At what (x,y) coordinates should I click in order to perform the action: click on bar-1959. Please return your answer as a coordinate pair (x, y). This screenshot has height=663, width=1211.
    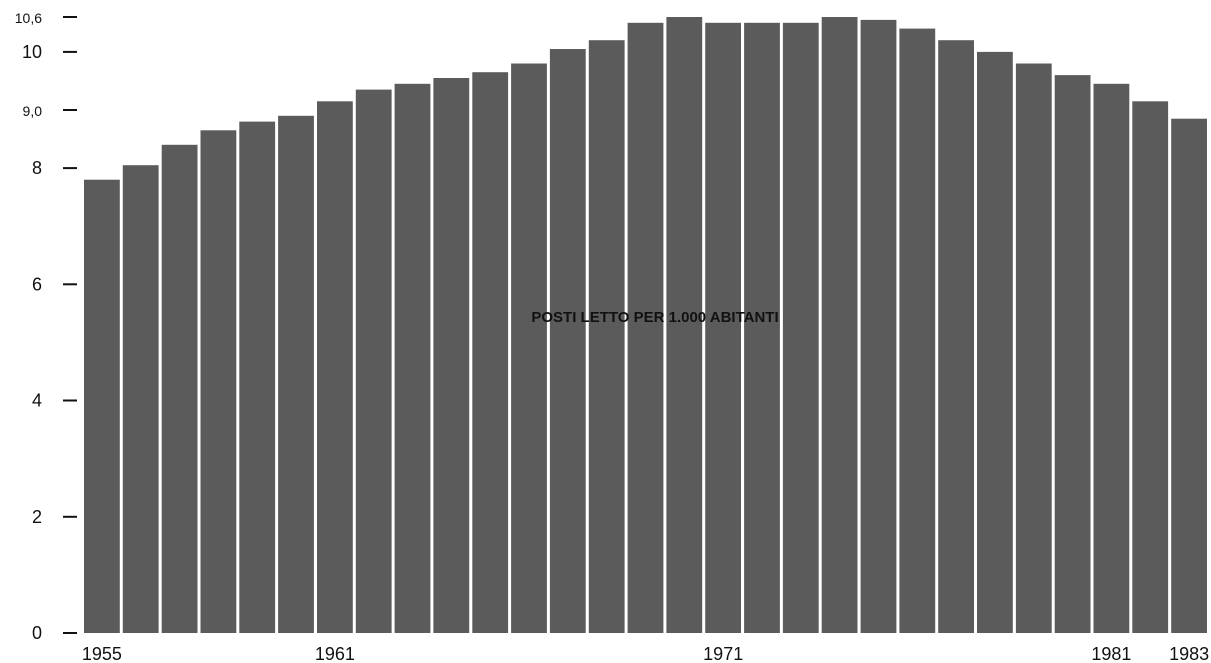
    Looking at the image, I should click on (257, 377).